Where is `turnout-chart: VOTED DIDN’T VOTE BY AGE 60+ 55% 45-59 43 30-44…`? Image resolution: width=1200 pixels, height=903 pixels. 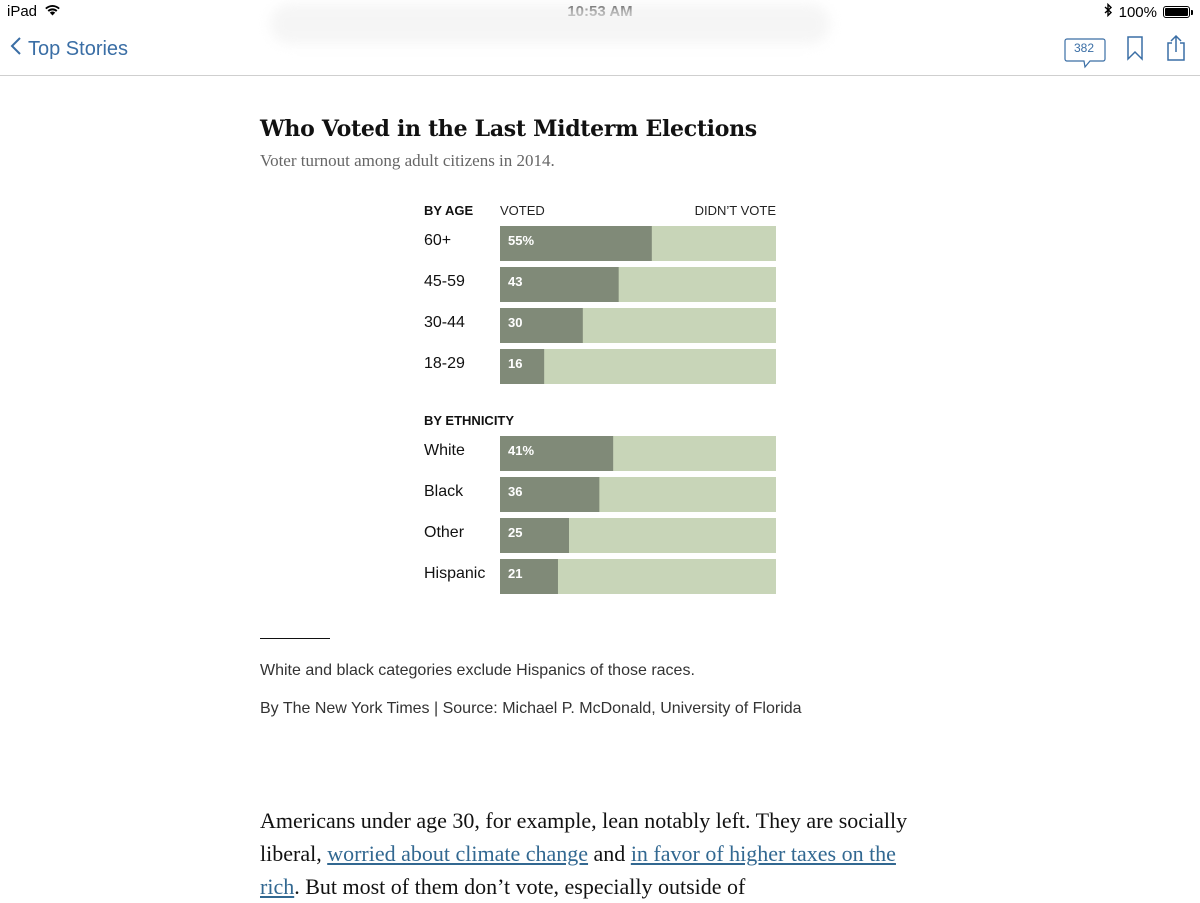
turnout-chart: VOTED DIDN’T VOTE BY AGE 60+ 55% 45-59 43 30-44… is located at coordinates (600, 398).